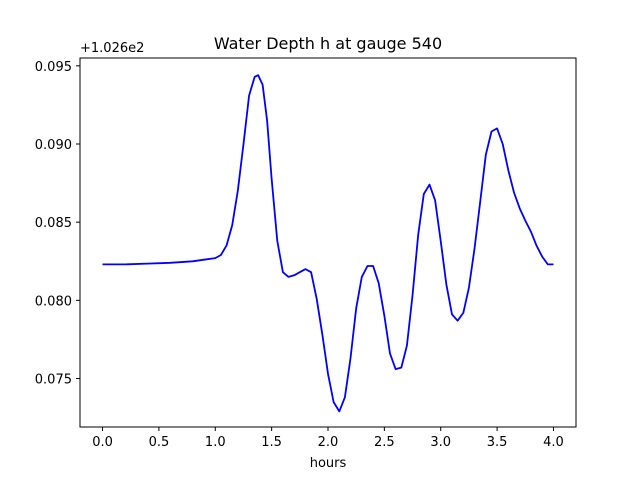 The image size is (640, 480). What do you see at coordinates (53, 67) in the screenshot?
I see `y-tick-label: 0.095` at bounding box center [53, 67].